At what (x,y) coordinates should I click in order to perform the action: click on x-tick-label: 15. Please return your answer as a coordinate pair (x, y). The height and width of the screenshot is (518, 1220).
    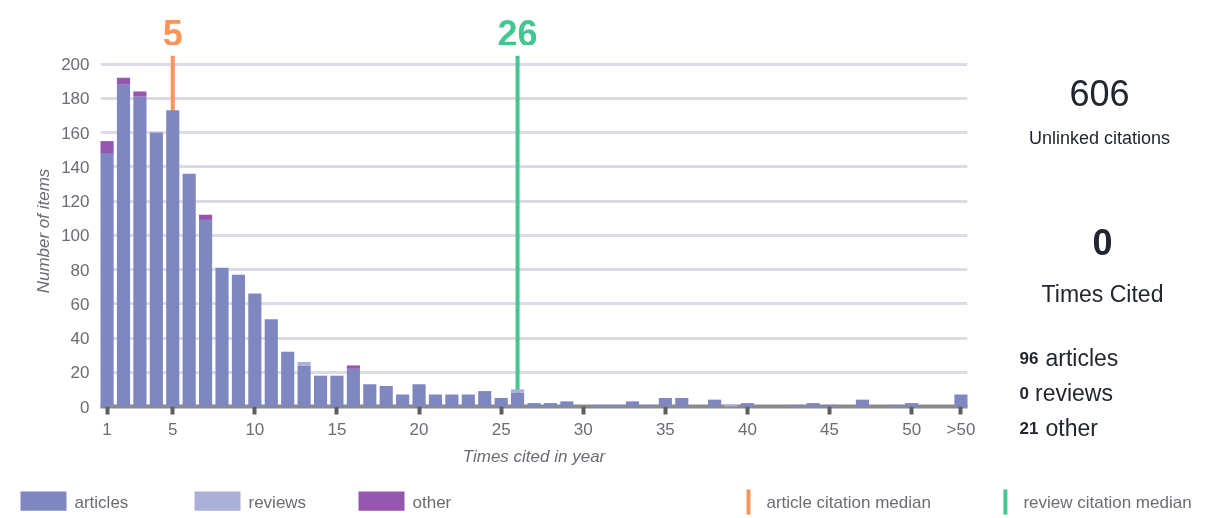
    Looking at the image, I should click on (337, 429).